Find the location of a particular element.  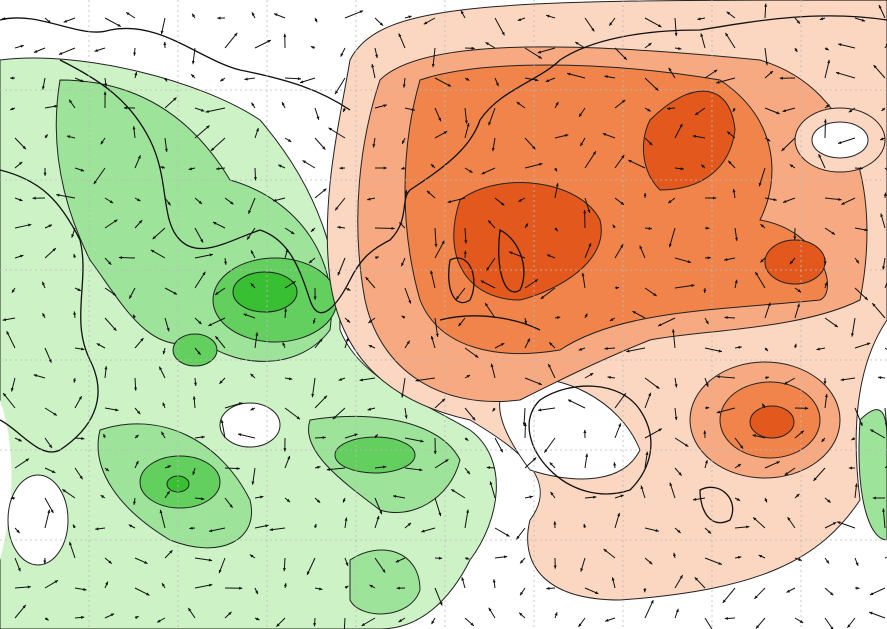

orange-region-darkest is located at coordinates (795, 262).